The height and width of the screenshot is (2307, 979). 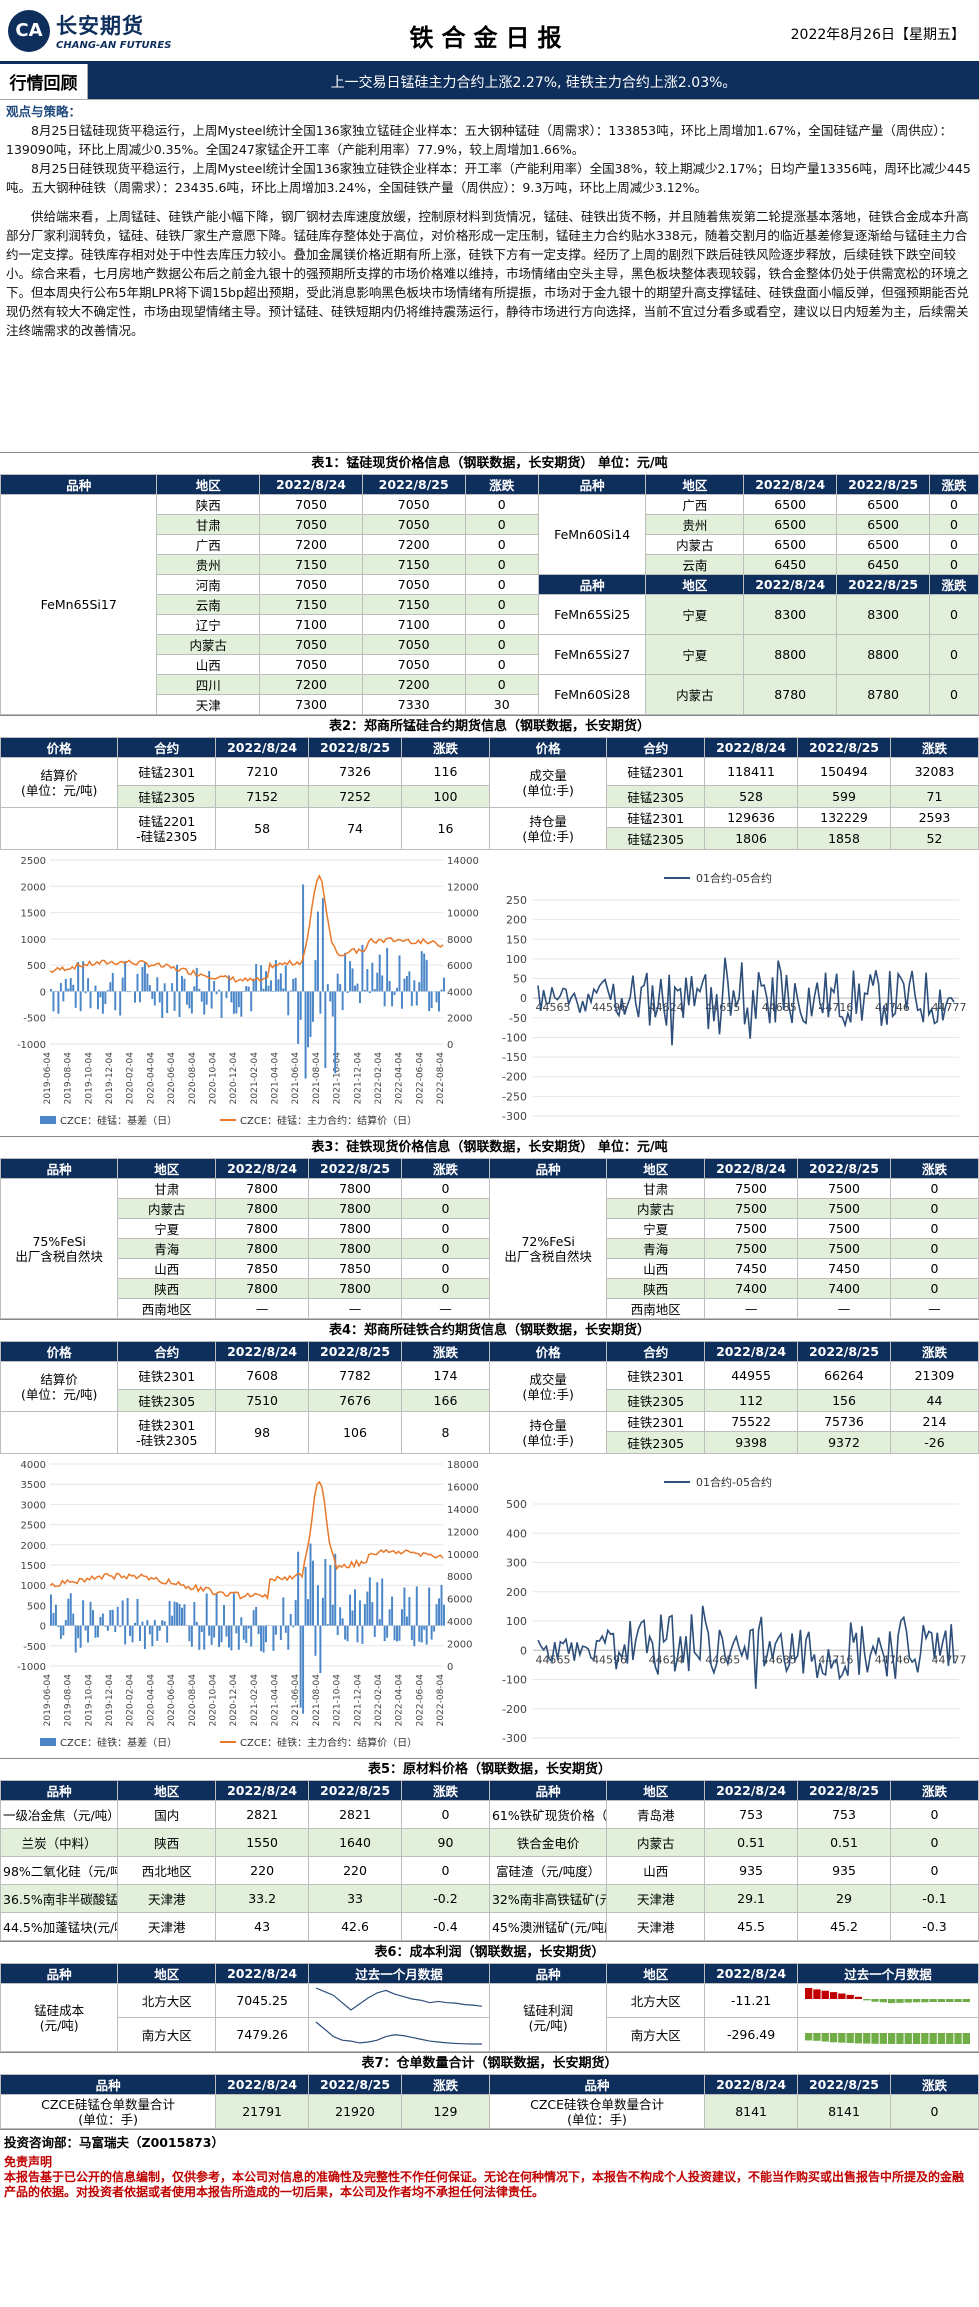 I want to click on table-cell: -26, so click(x=934, y=1442).